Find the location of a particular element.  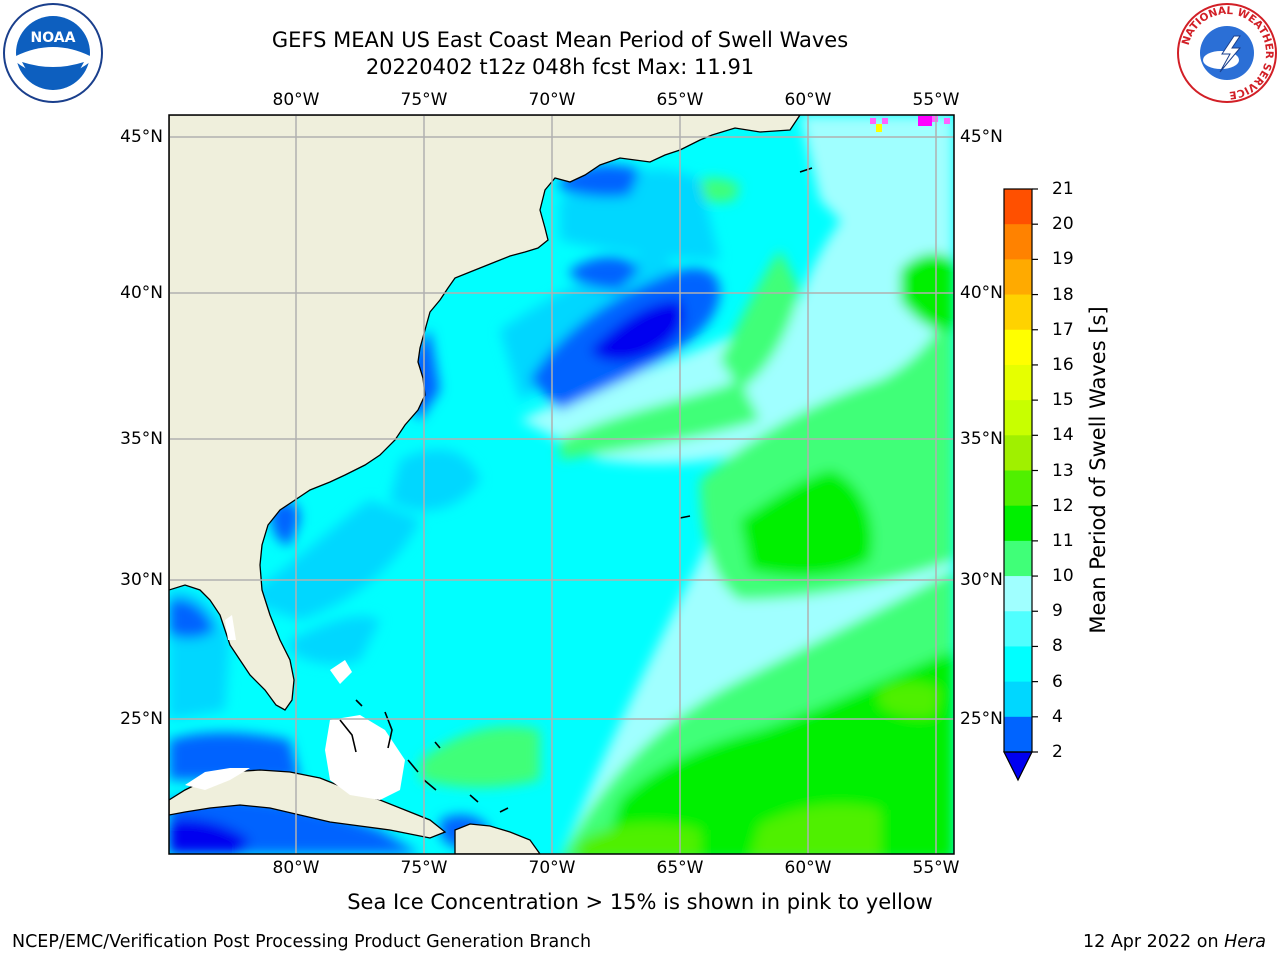

colorbar-tick-label: 9 is located at coordinates (1057, 611).